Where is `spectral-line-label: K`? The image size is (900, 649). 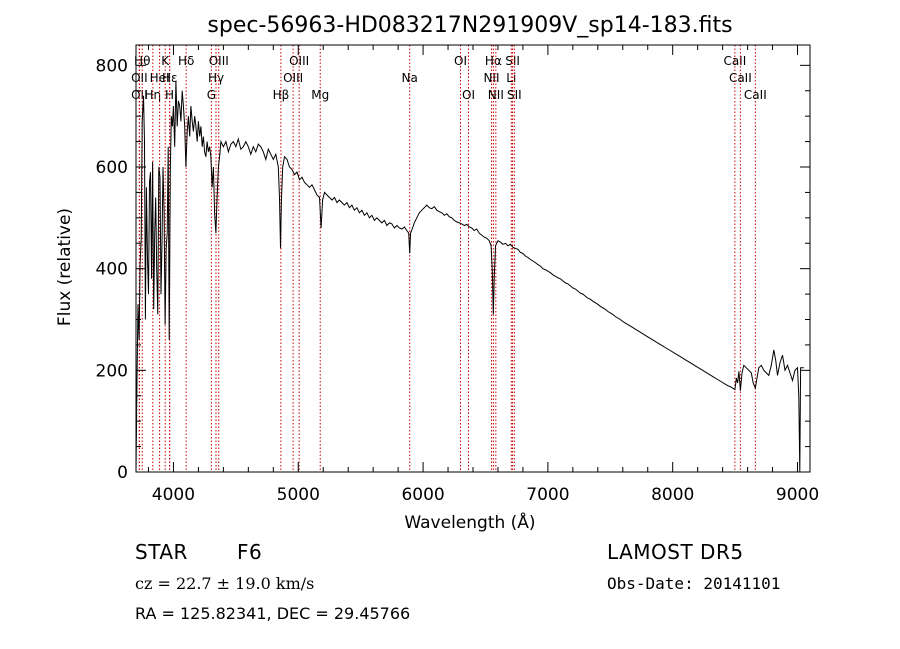 spectral-line-label: K is located at coordinates (165, 61).